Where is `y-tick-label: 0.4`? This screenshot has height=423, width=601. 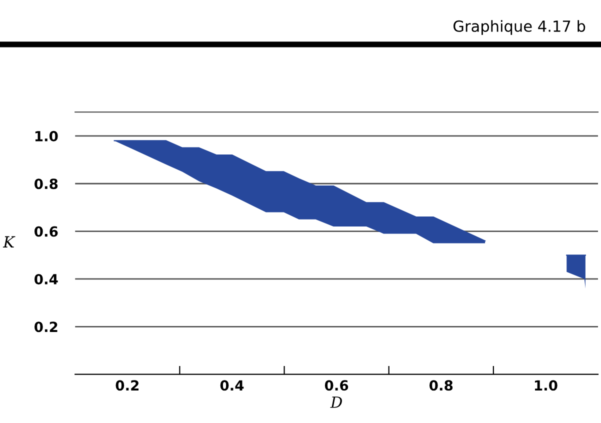
y-tick-label: 0.4 is located at coordinates (46, 279).